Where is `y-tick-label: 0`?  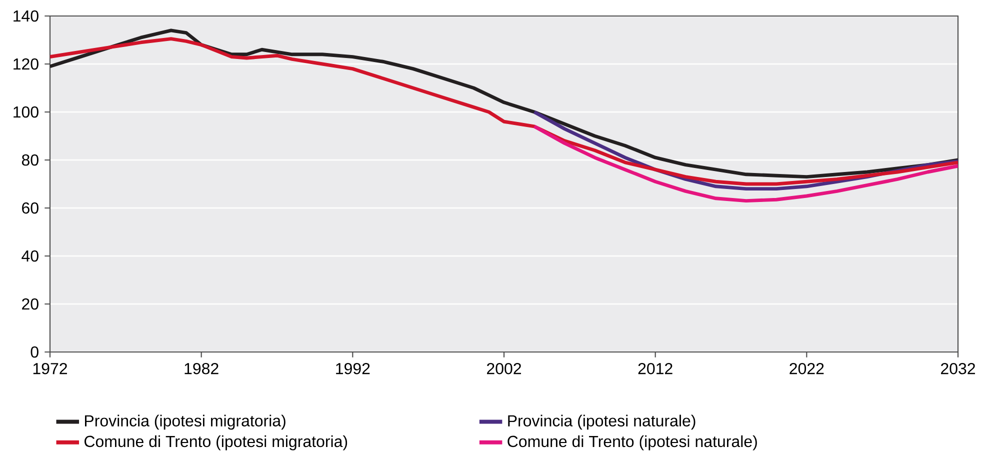
y-tick-label: 0 is located at coordinates (34, 352).